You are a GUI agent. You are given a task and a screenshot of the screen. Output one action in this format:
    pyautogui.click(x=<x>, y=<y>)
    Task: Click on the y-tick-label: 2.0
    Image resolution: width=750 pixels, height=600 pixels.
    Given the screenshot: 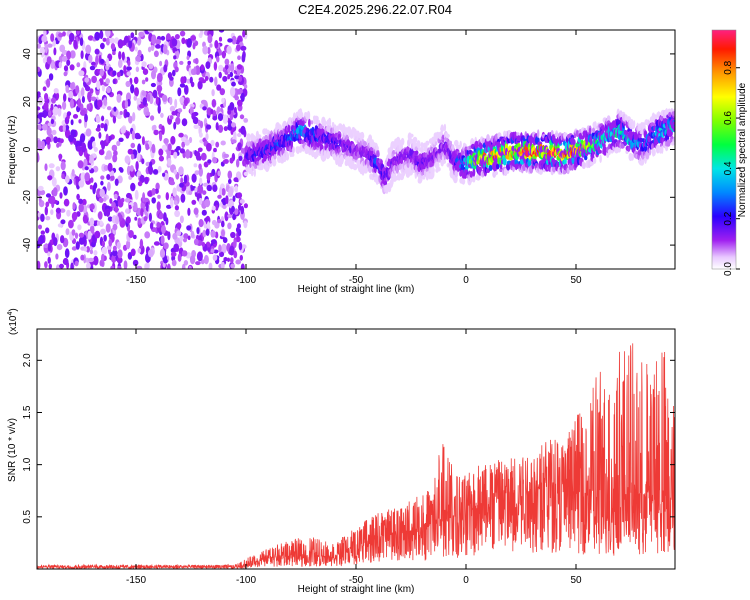 What is the action you would take?
    pyautogui.click(x=27, y=360)
    